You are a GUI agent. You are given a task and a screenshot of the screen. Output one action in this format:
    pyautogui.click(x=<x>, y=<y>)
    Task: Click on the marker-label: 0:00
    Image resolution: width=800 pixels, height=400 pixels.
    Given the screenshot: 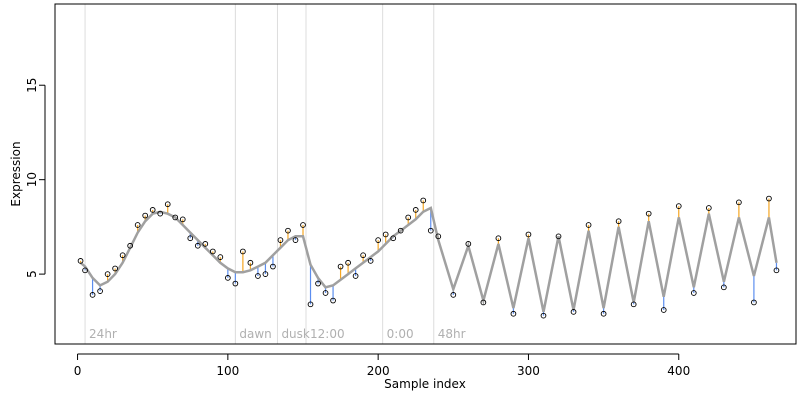 What is the action you would take?
    pyautogui.click(x=400, y=334)
    